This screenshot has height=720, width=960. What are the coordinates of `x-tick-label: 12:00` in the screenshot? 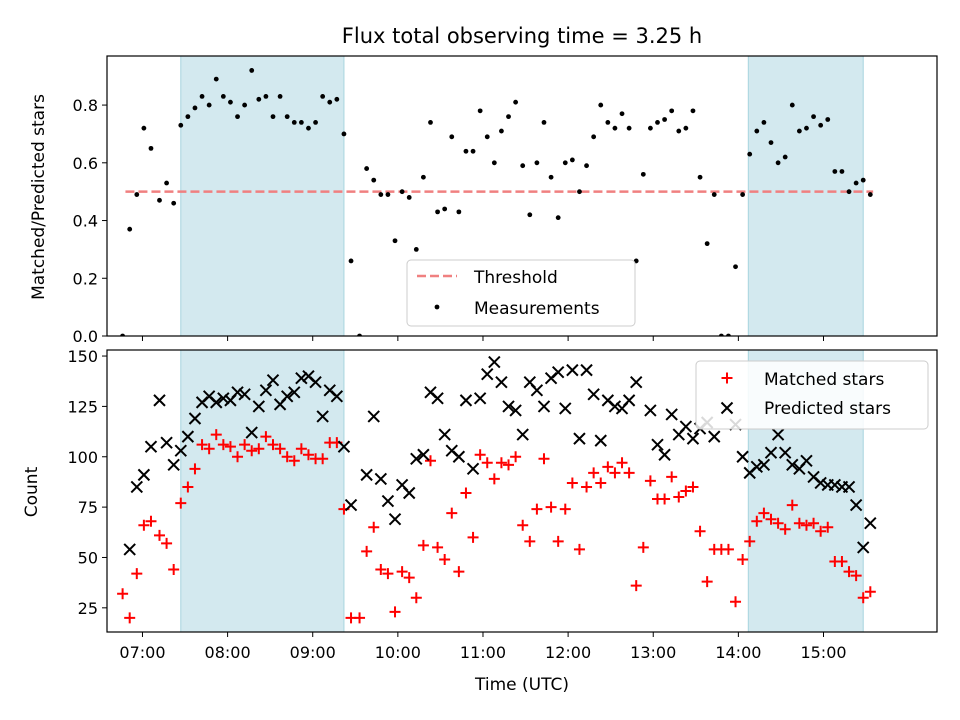 It's located at (568, 652).